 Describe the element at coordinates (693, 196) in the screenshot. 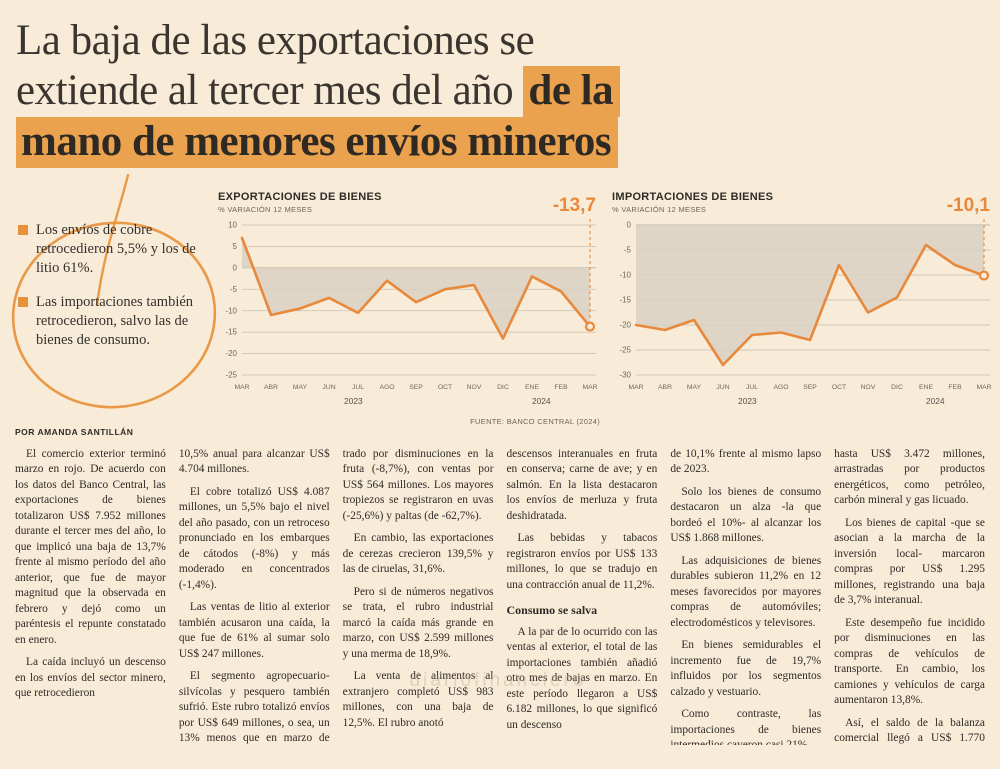

I see `chart-title: IMPORTACIONES DE BIENES` at that location.